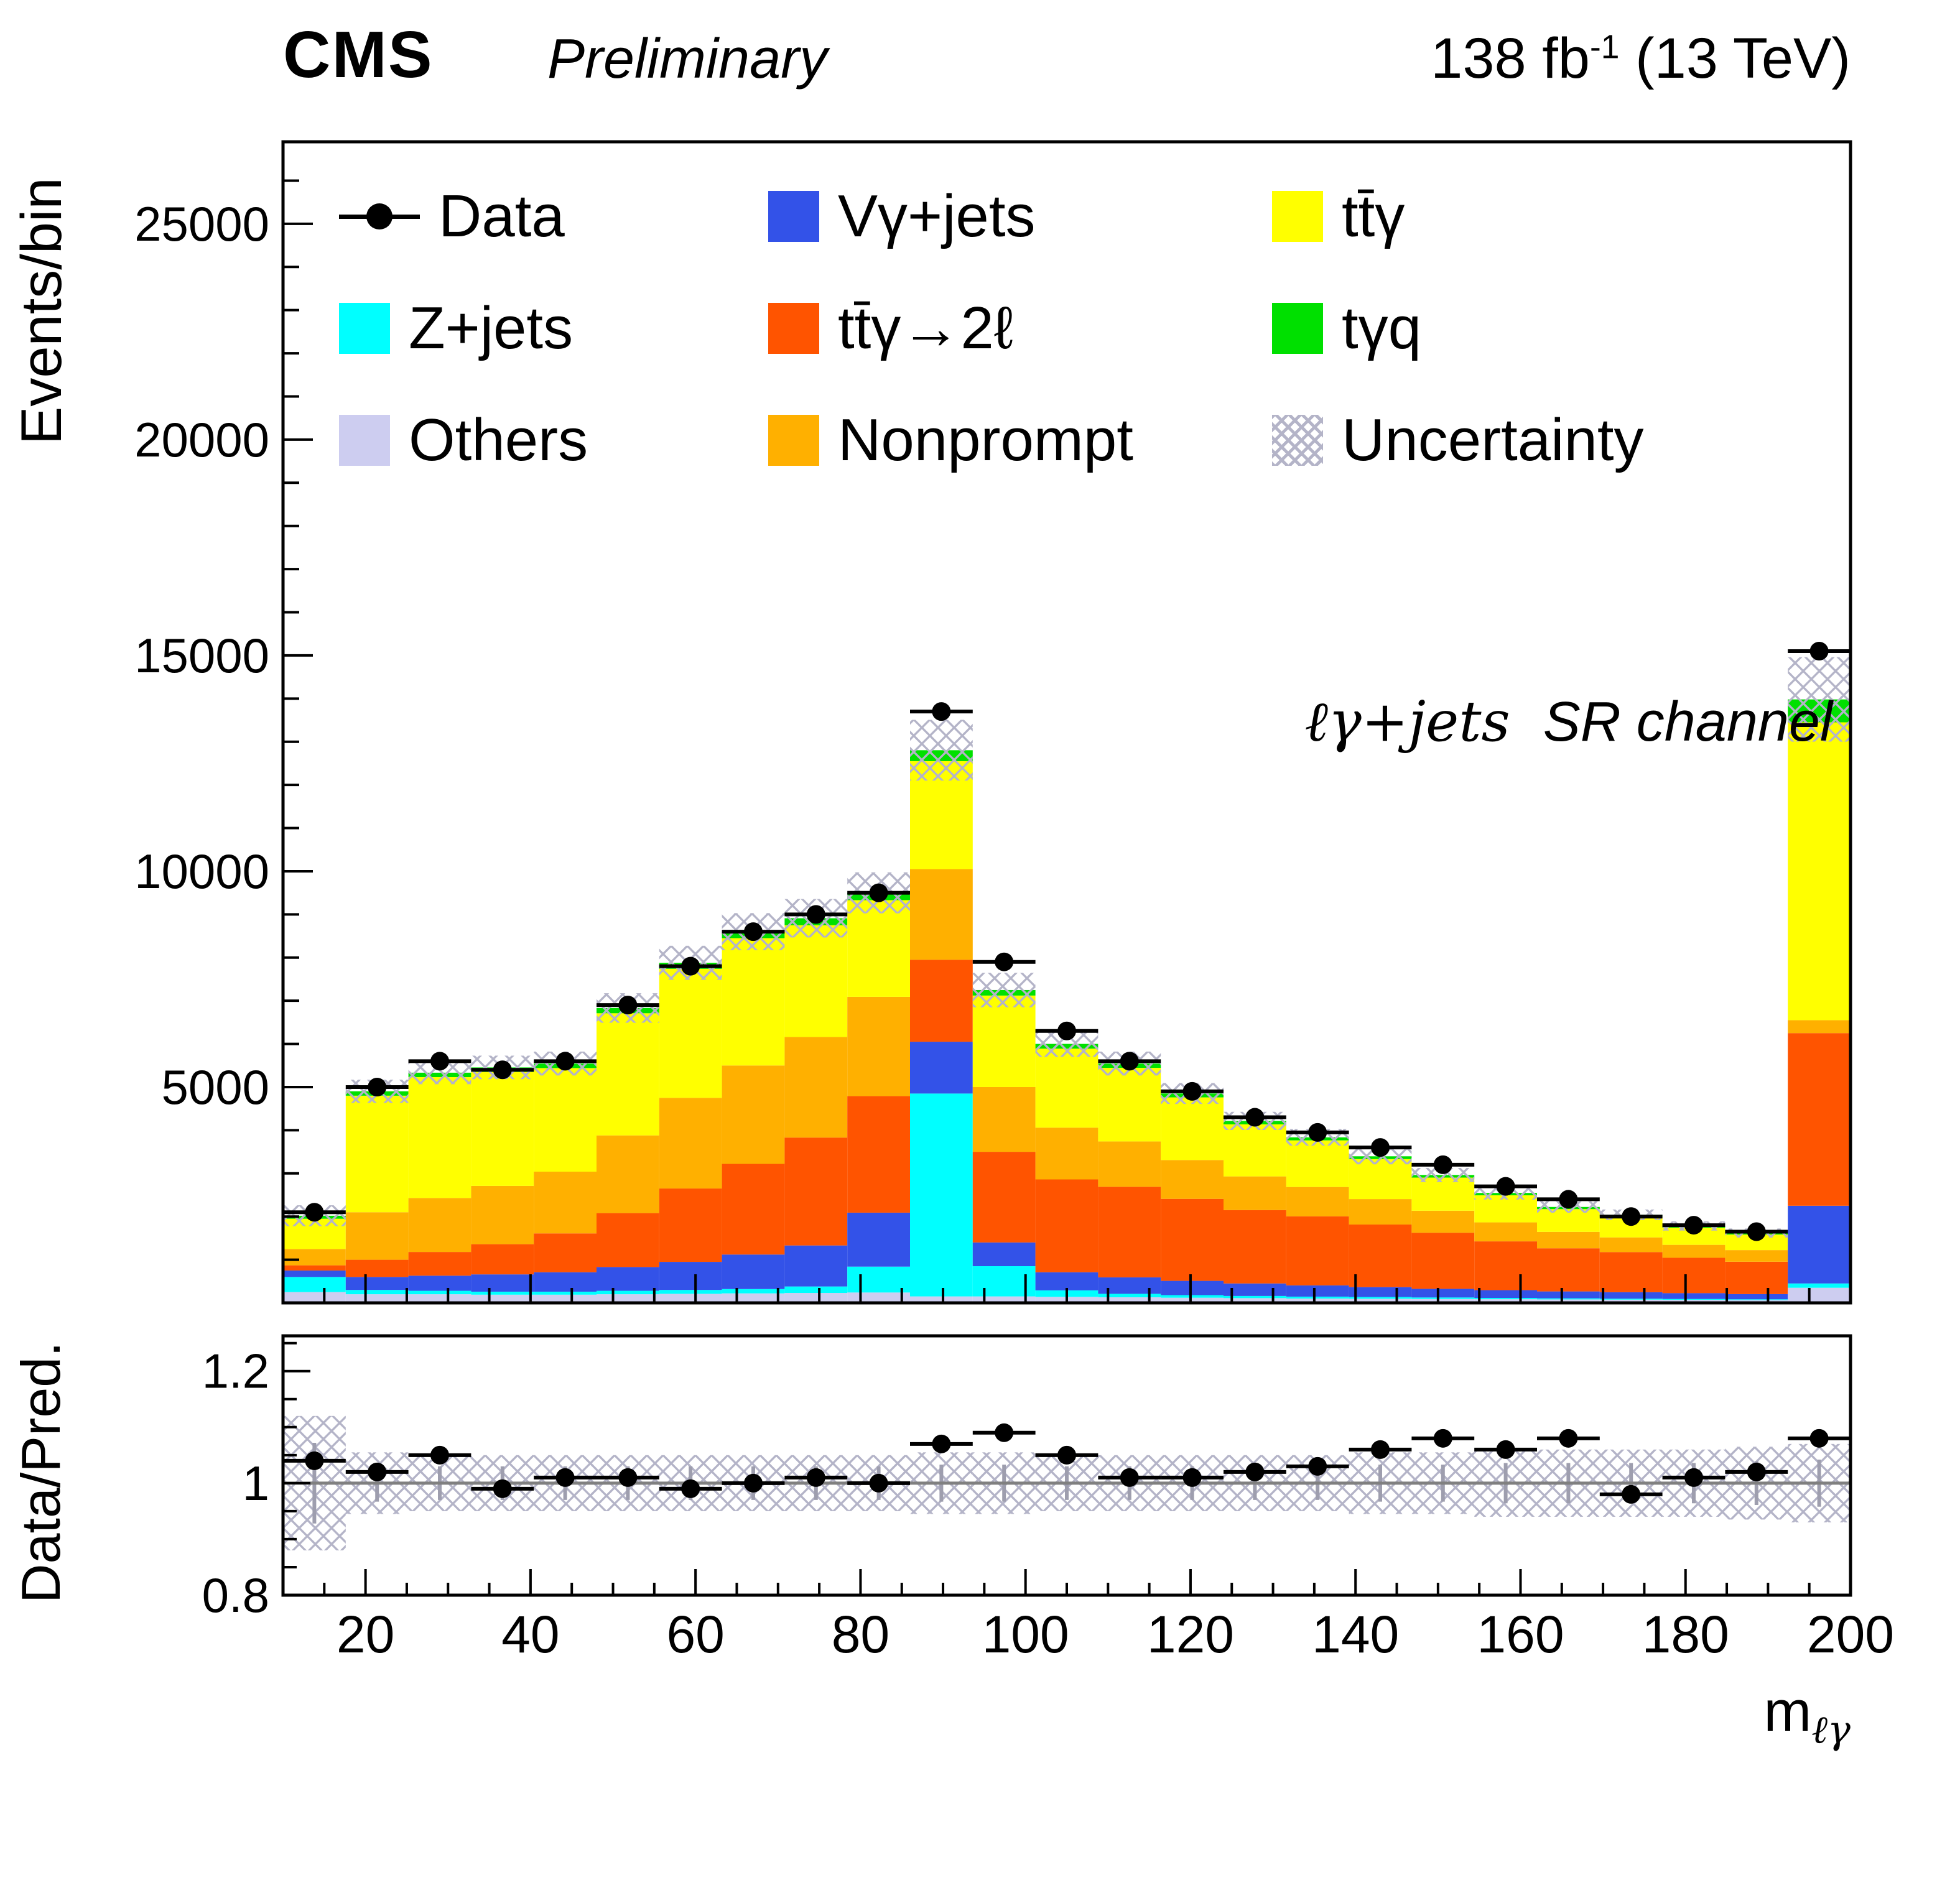  I want to click on tick-label: 25000, so click(201, 224).